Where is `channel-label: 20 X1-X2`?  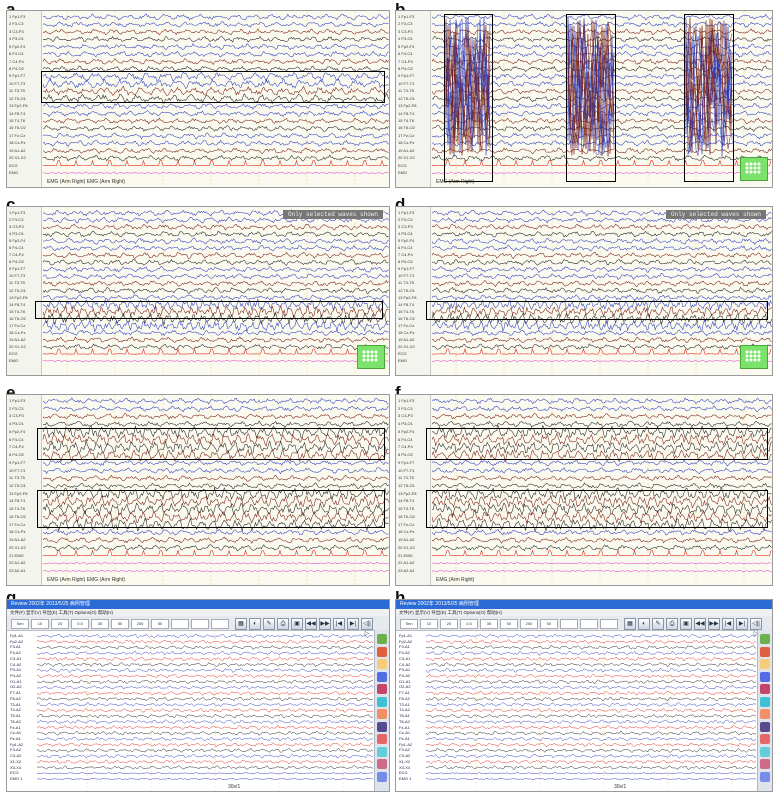
channel-label: 20 X1-X2 is located at coordinates (406, 547).